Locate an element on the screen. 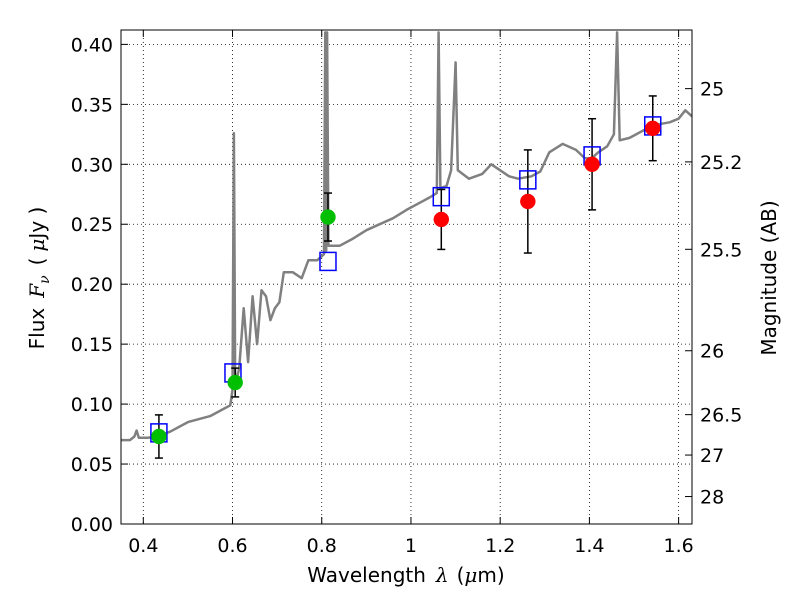 This screenshot has width=800, height=600. y-tick-label: 0.30 is located at coordinates (92, 165).